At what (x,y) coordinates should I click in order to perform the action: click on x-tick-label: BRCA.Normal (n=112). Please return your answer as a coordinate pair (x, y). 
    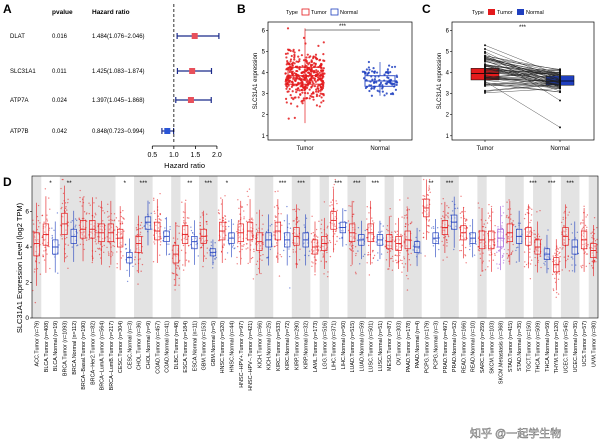
    Looking at the image, I should click on (75, 348).